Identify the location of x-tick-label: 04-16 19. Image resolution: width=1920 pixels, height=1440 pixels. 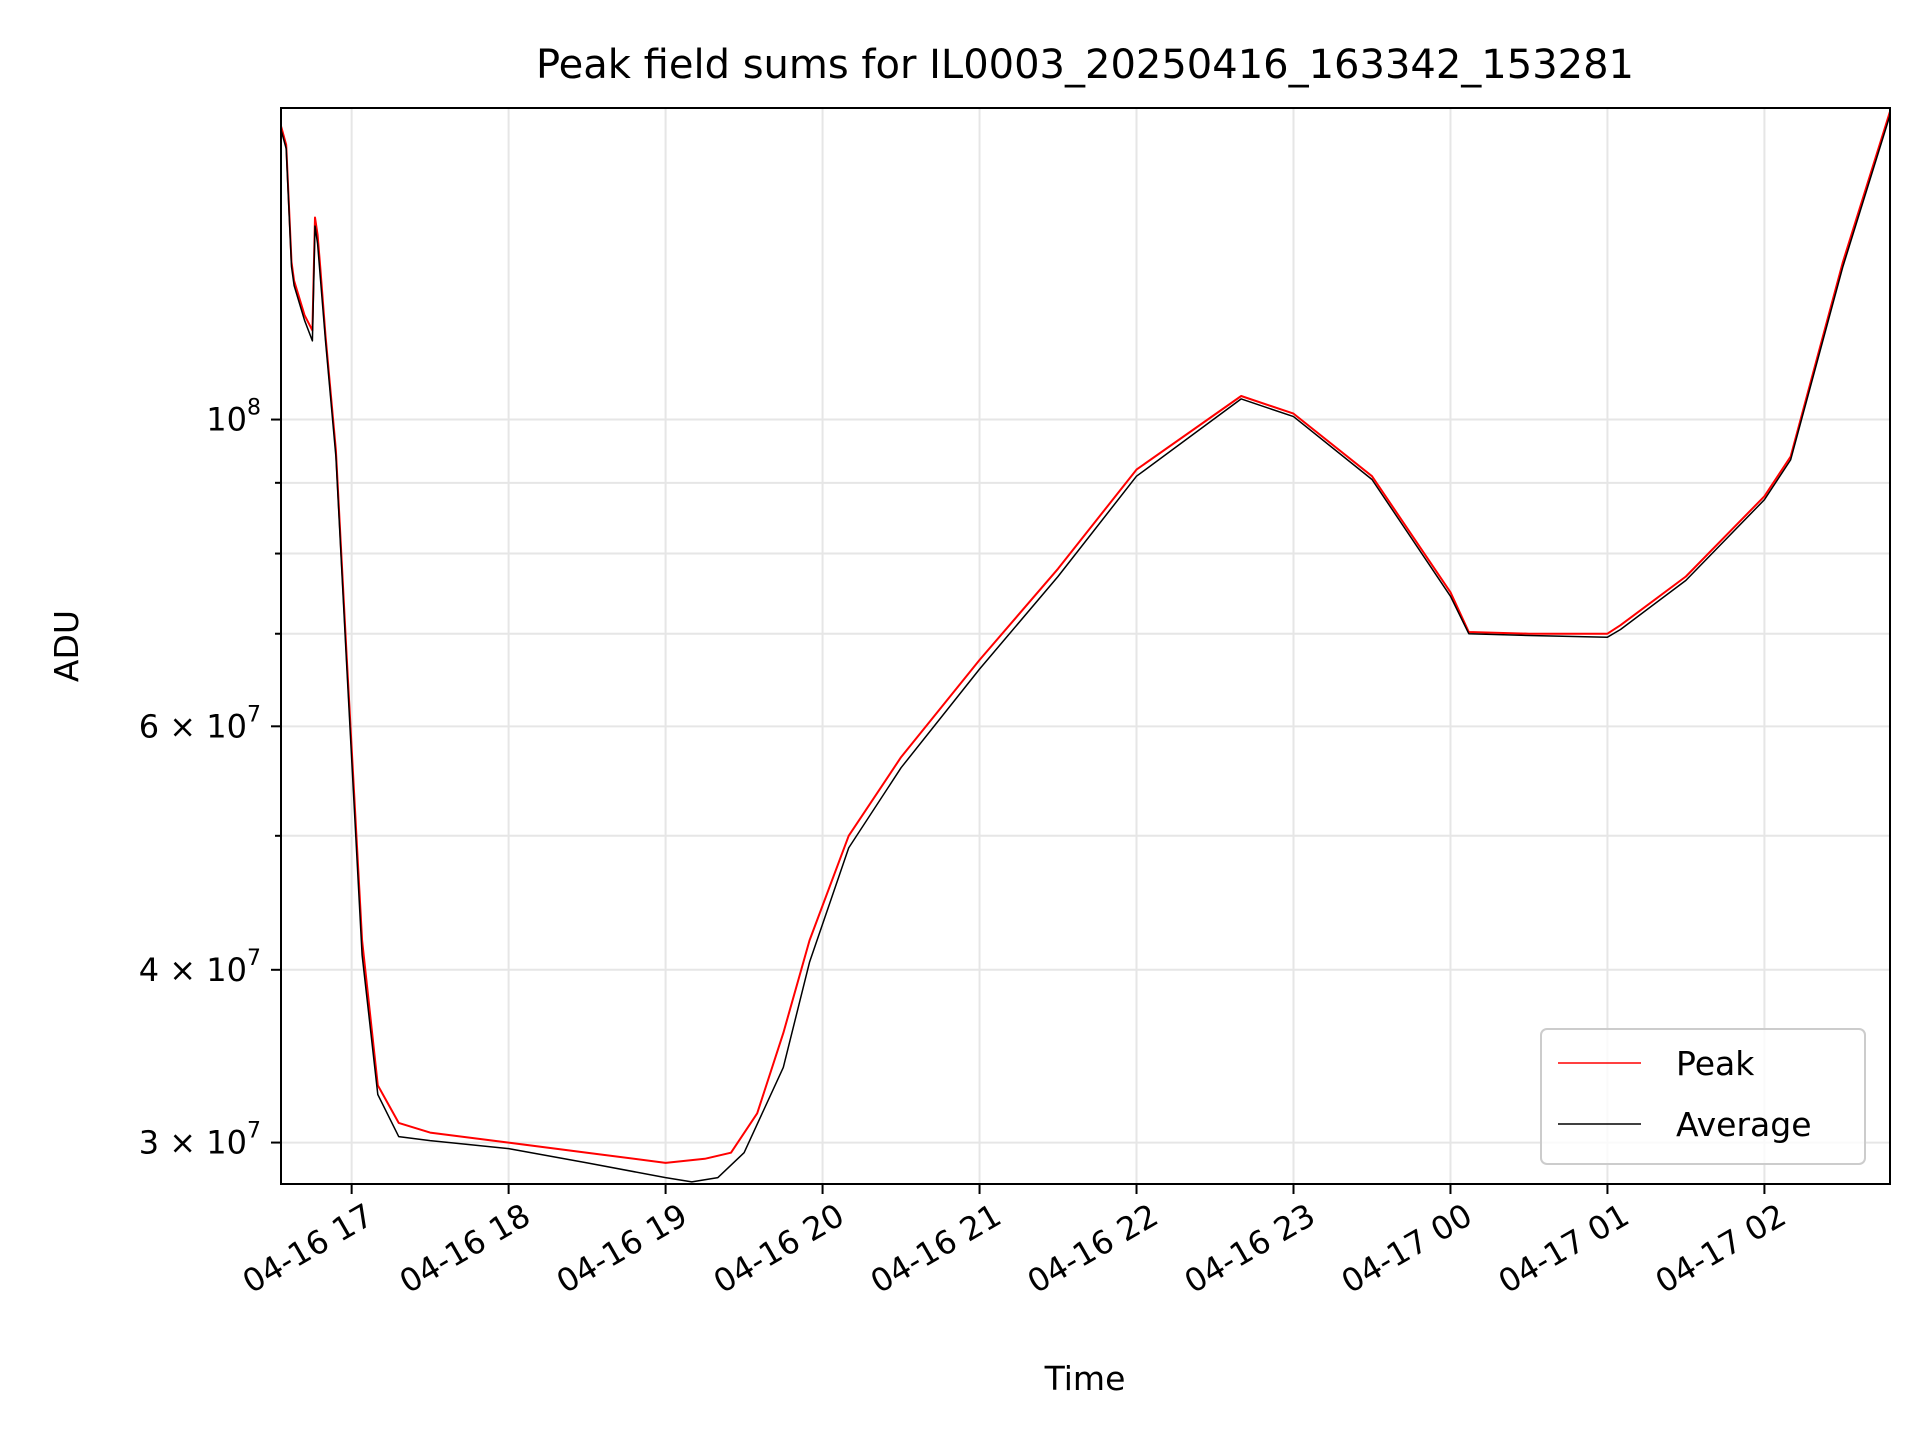
(622, 1248).